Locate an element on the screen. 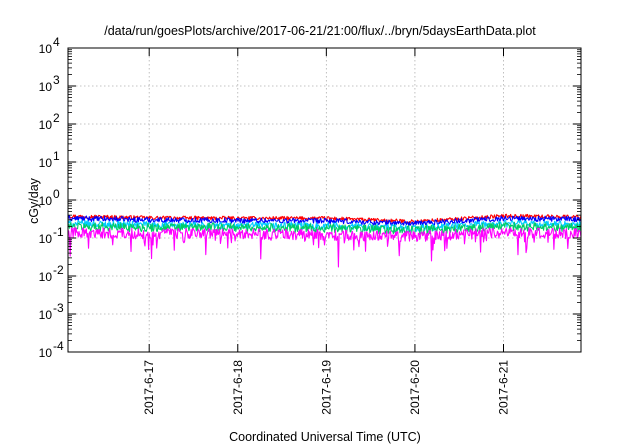 The height and width of the screenshot is (448, 640). y-tick-exponent: -4 is located at coordinates (58, 346).